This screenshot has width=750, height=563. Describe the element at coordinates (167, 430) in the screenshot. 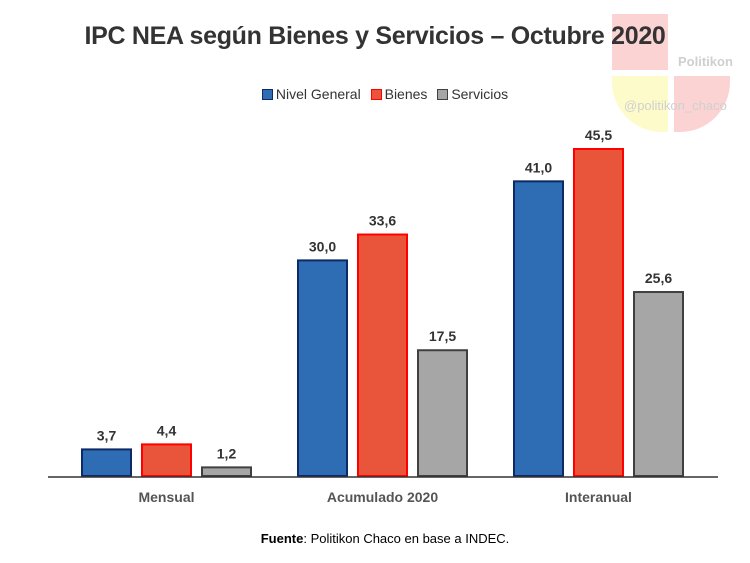

I see `data-label: 4,4` at that location.